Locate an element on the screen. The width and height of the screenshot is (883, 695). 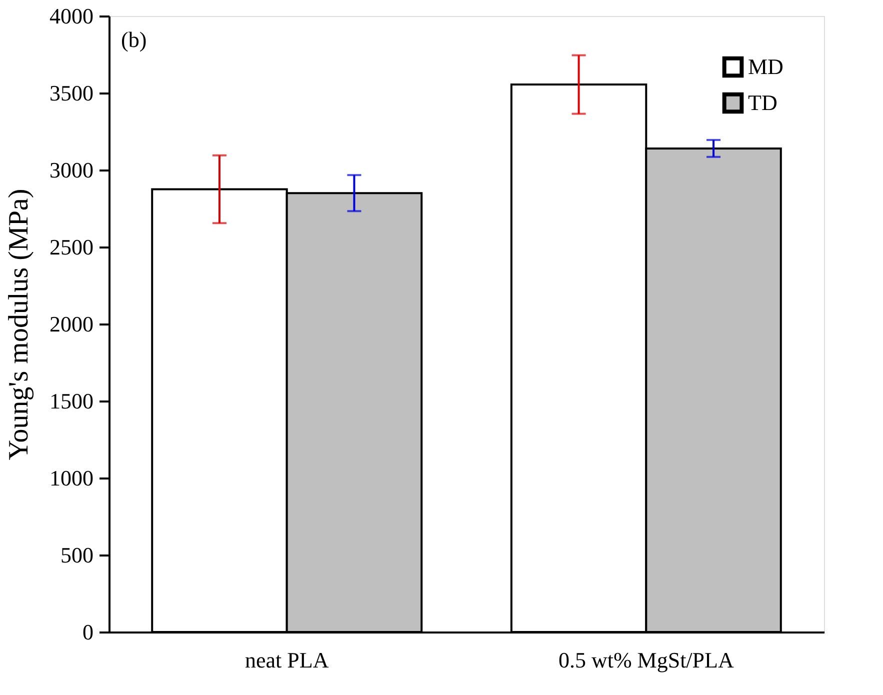
y-tick-label: 3000 is located at coordinates (72, 170).